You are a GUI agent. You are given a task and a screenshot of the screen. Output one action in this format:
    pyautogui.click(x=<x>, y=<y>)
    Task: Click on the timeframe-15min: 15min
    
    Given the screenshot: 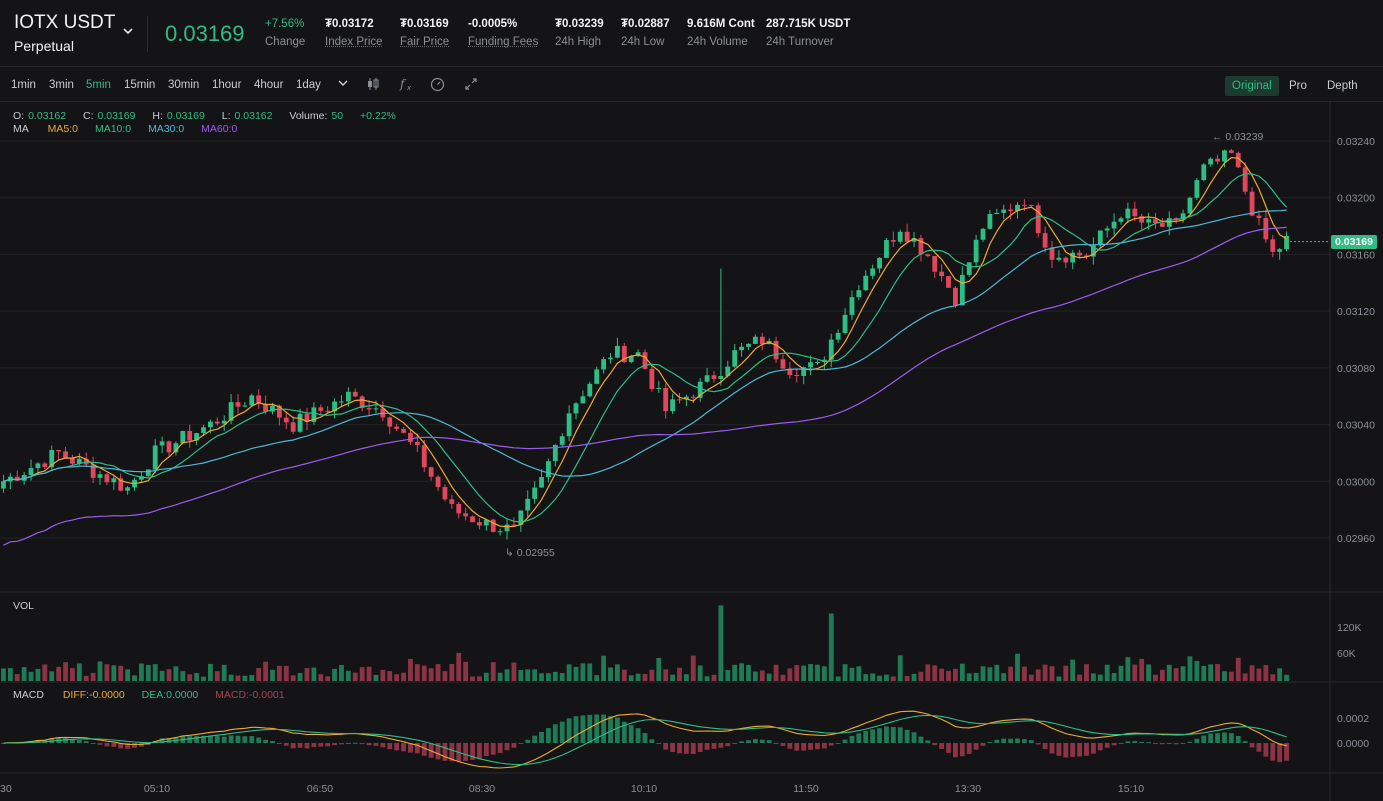 What is the action you would take?
    pyautogui.click(x=140, y=85)
    